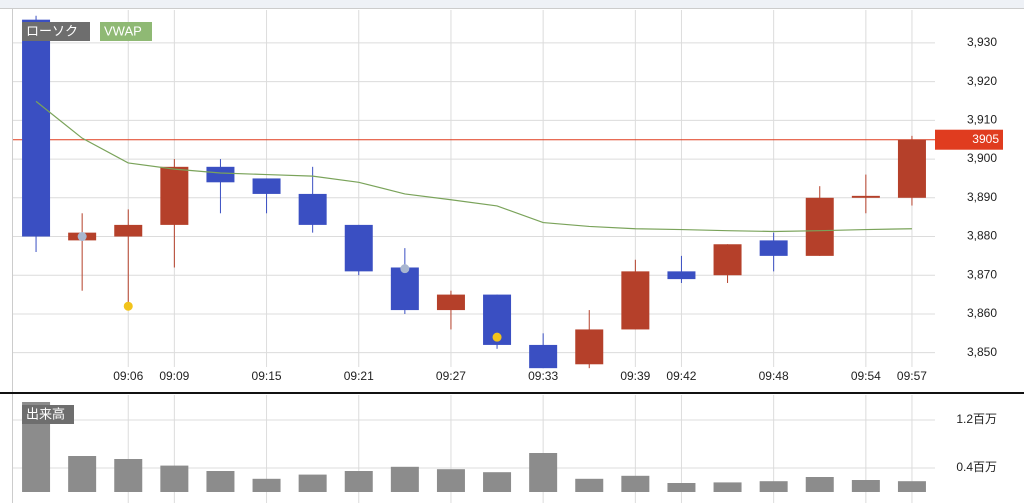 The height and width of the screenshot is (503, 1024). Describe the element at coordinates (982, 236) in the screenshot. I see `y-tick-label: 3,880` at that location.